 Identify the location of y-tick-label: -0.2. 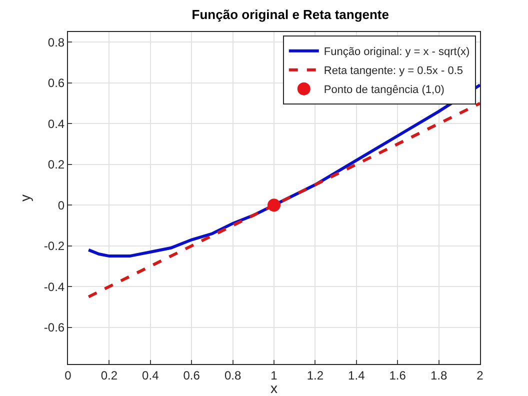
(54, 246).